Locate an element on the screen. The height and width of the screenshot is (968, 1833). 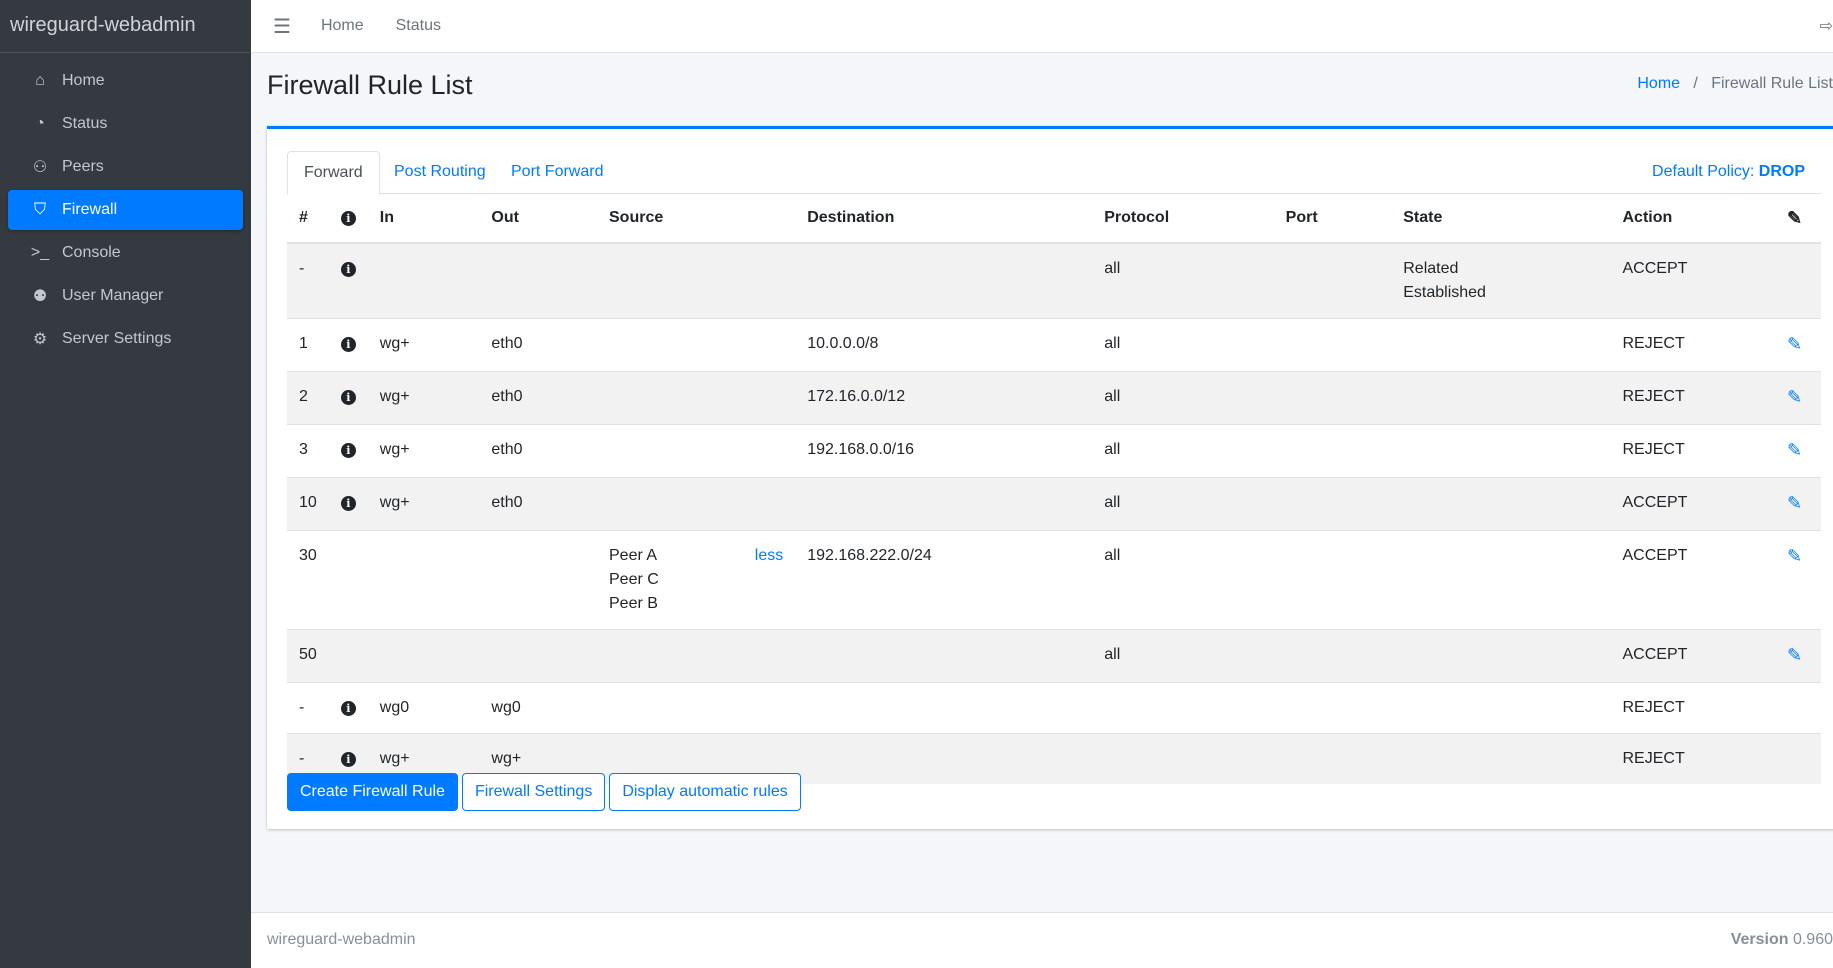
protocol: all is located at coordinates (1183, 345).